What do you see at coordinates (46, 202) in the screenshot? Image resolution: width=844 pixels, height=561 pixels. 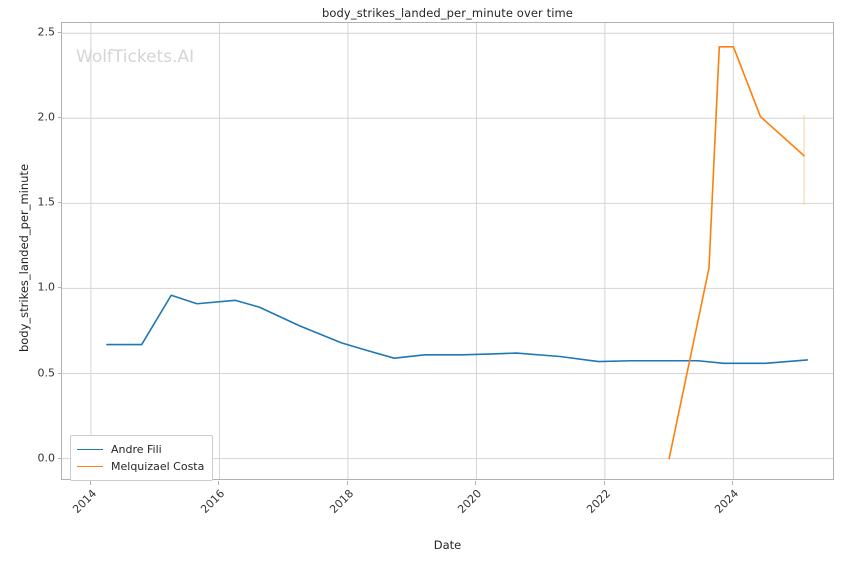 I see `y-tick-label: 1.5` at bounding box center [46, 202].